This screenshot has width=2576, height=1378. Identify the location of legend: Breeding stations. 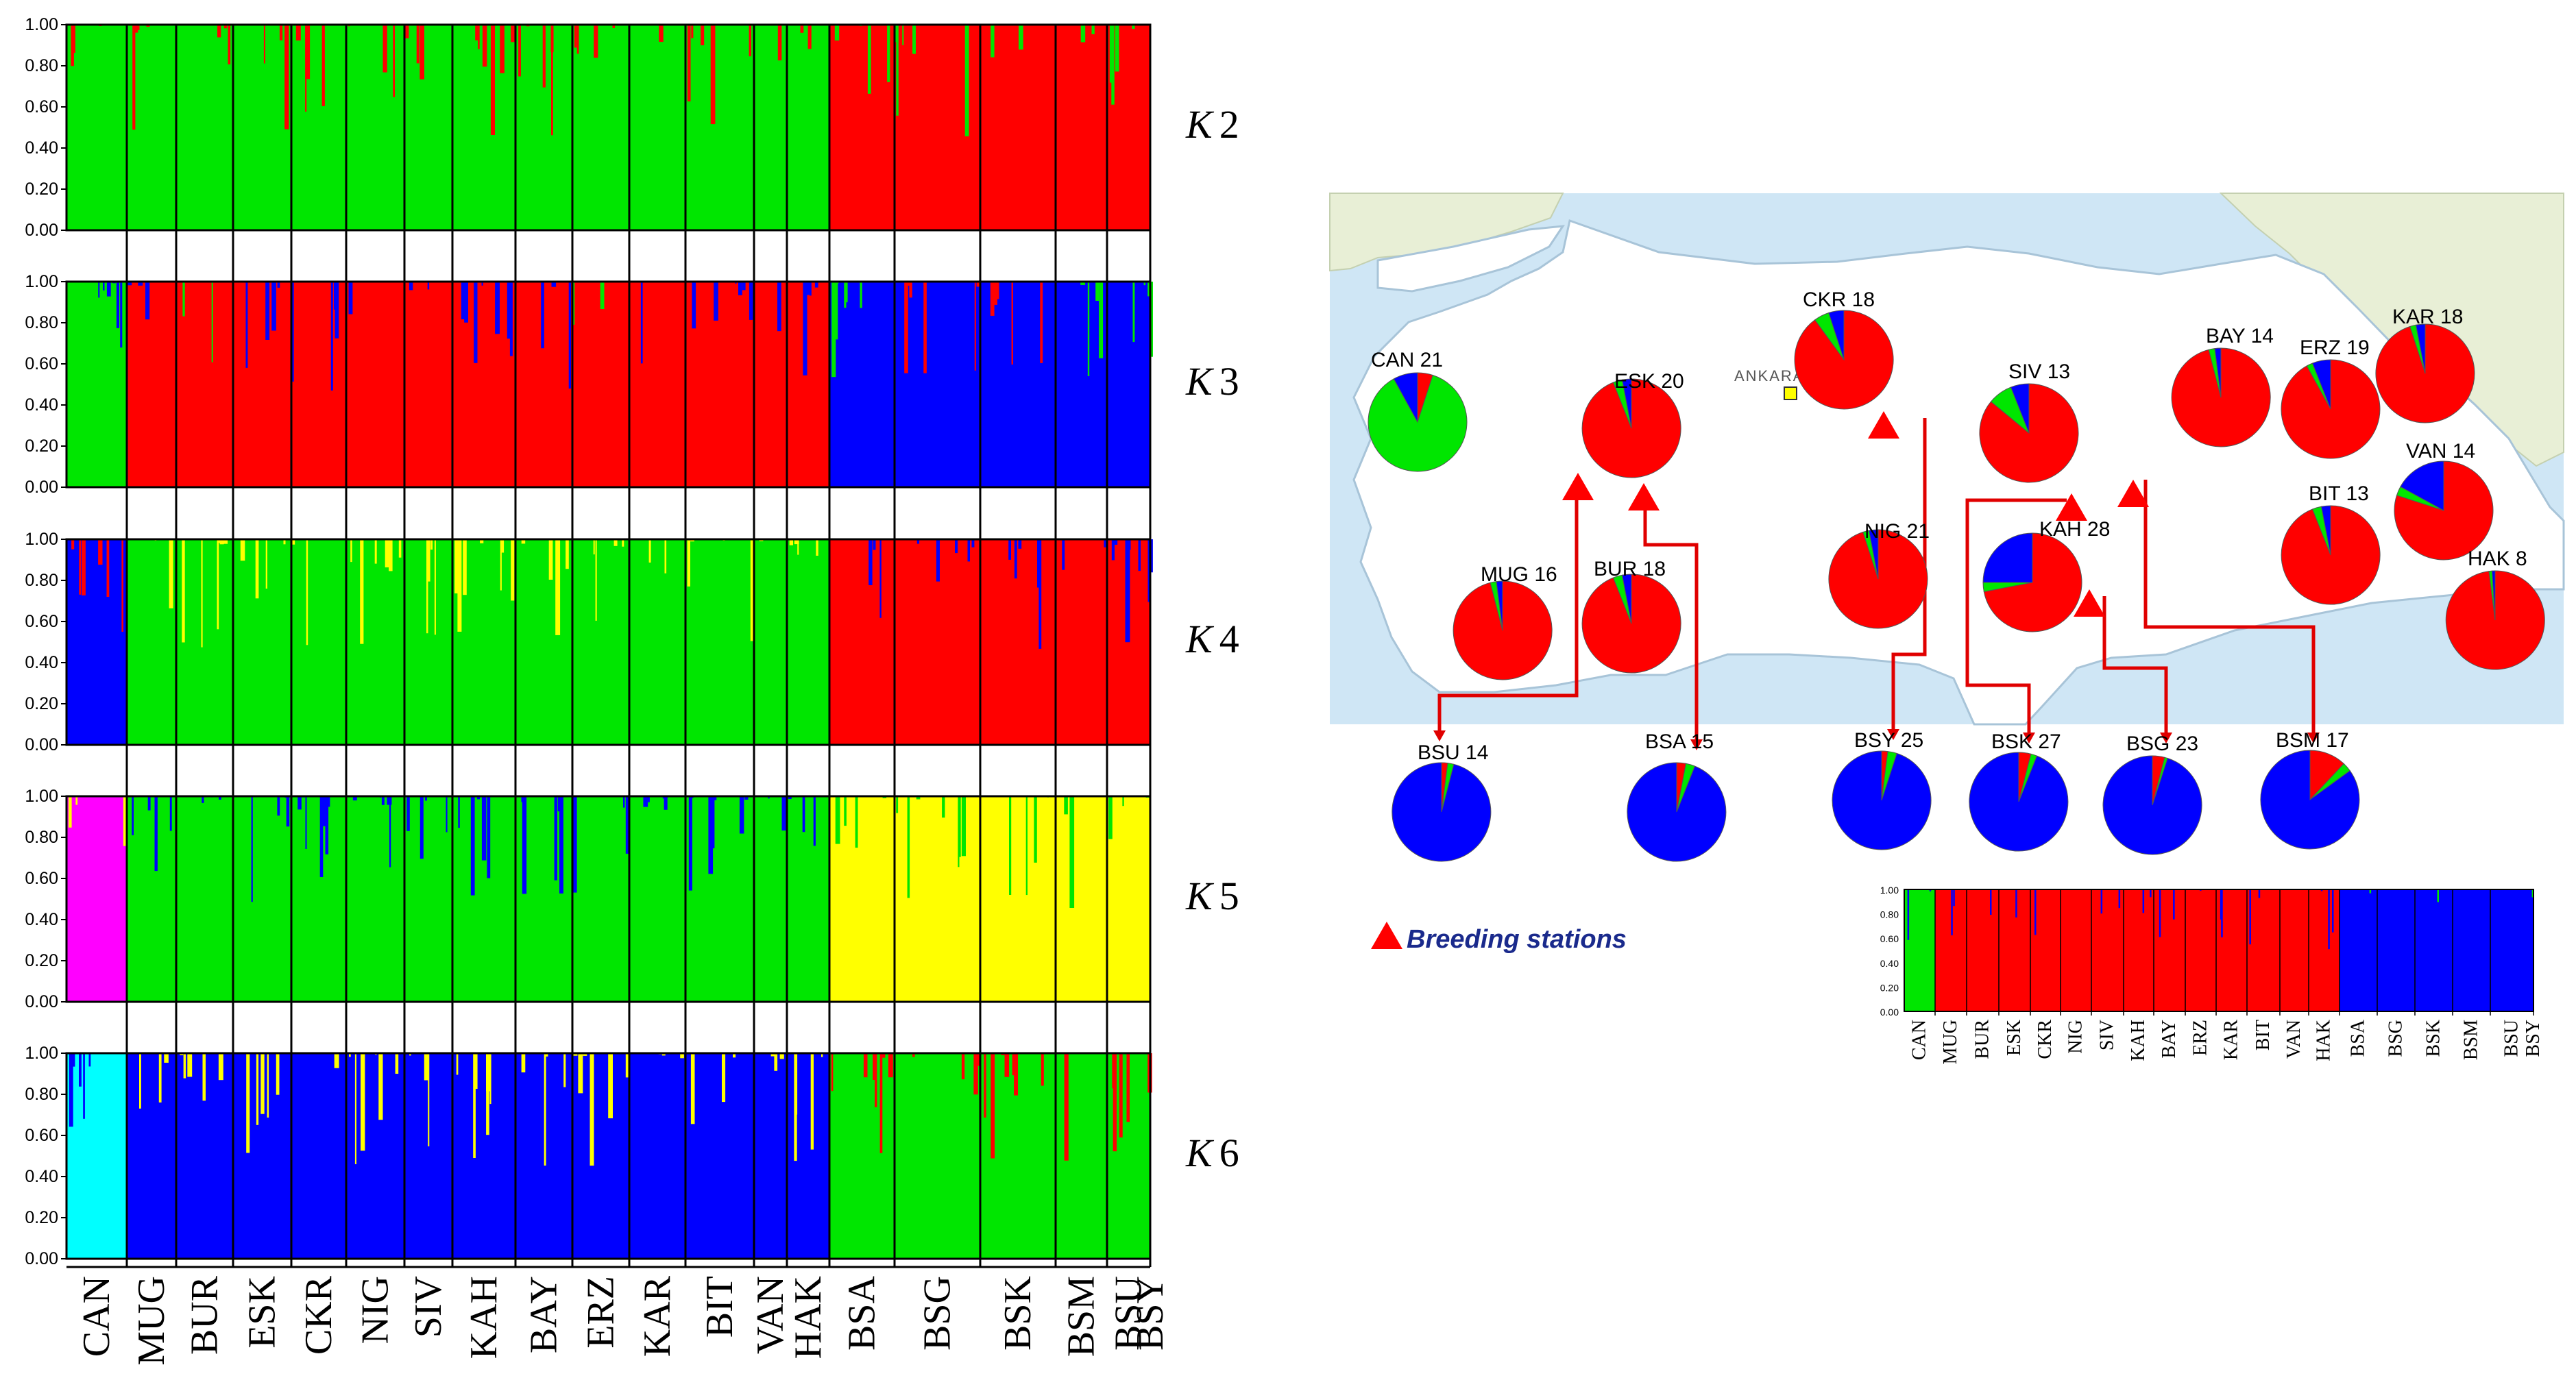
(1499, 938).